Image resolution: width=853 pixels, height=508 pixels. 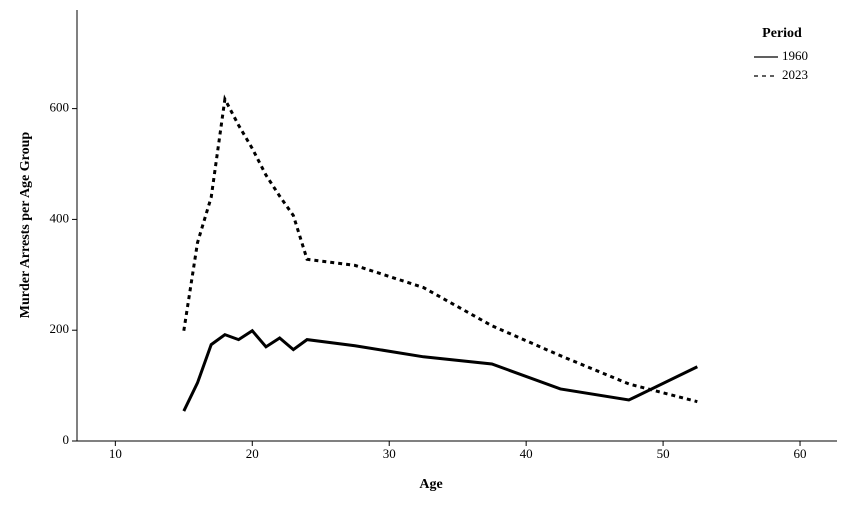 I want to click on y-tick-label: 600, so click(x=60, y=107).